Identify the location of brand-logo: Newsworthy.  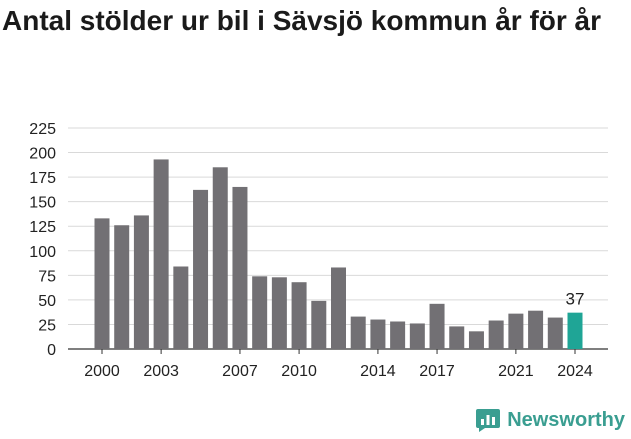
(550, 420).